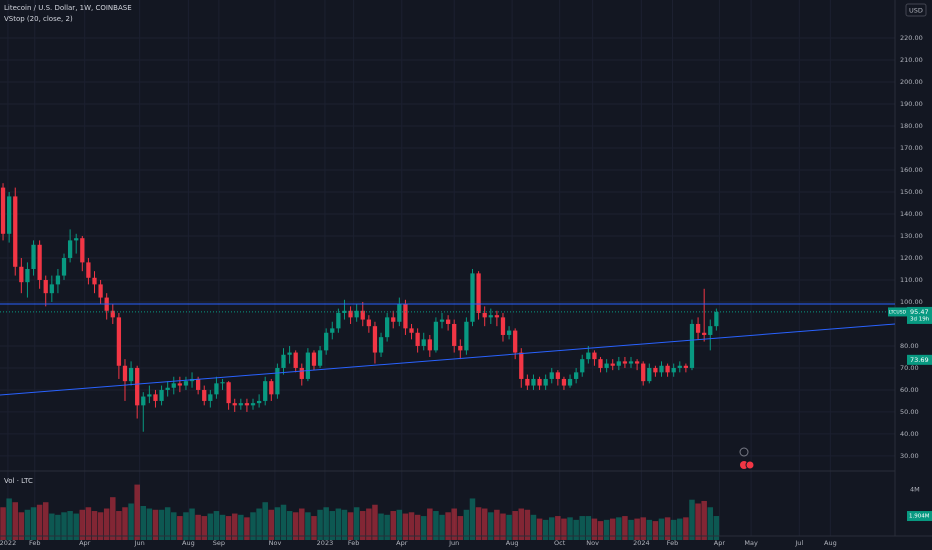 Image resolution: width=932 pixels, height=550 pixels. What do you see at coordinates (911, 280) in the screenshot?
I see `y-tick-label: 110.00` at bounding box center [911, 280].